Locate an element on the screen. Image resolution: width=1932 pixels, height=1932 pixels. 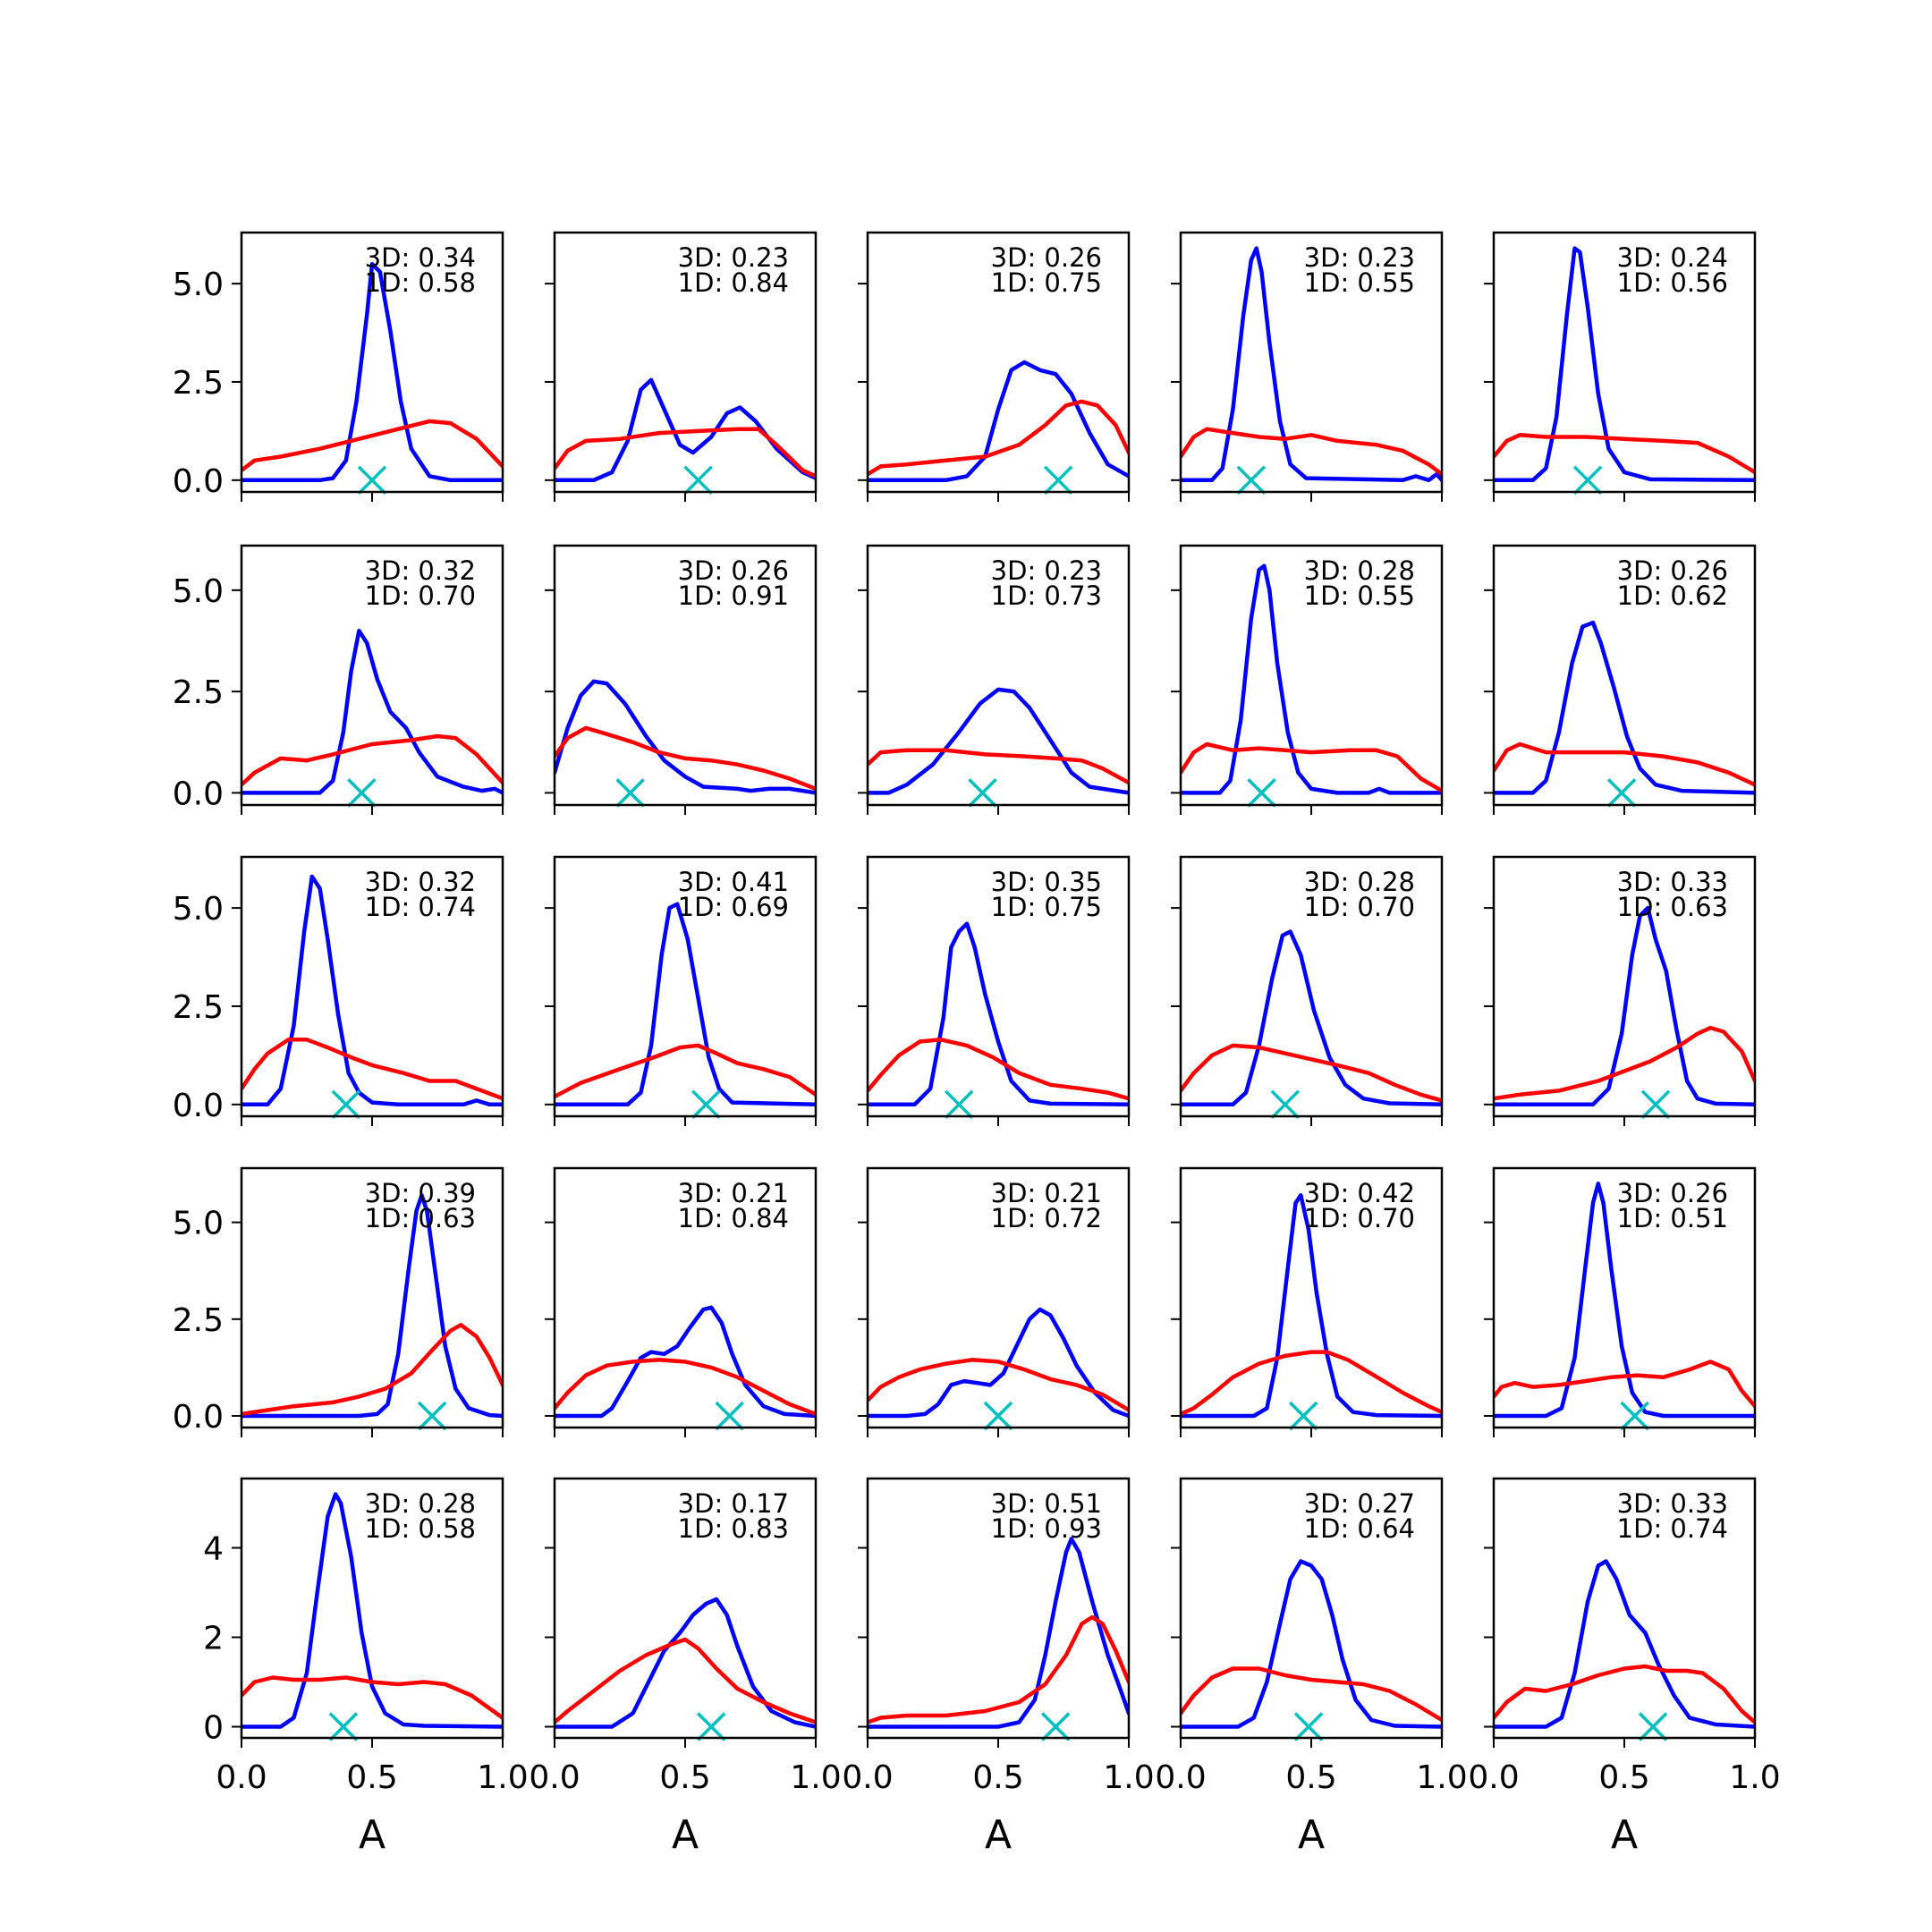
annotation-text: 3D: 0.24 is located at coordinates (1672, 257).